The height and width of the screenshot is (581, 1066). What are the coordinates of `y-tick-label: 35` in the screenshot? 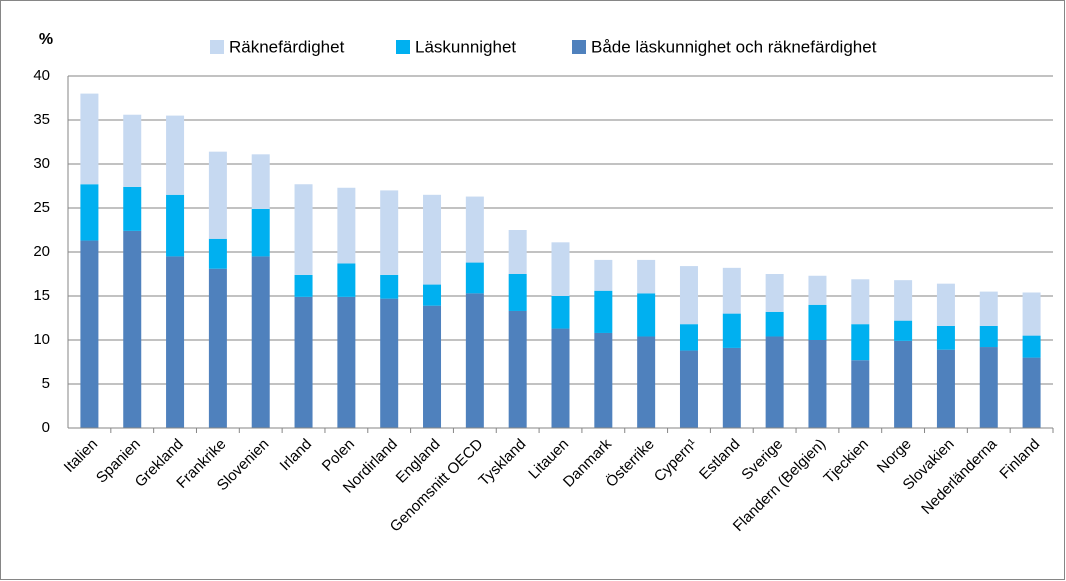 It's located at (41, 119).